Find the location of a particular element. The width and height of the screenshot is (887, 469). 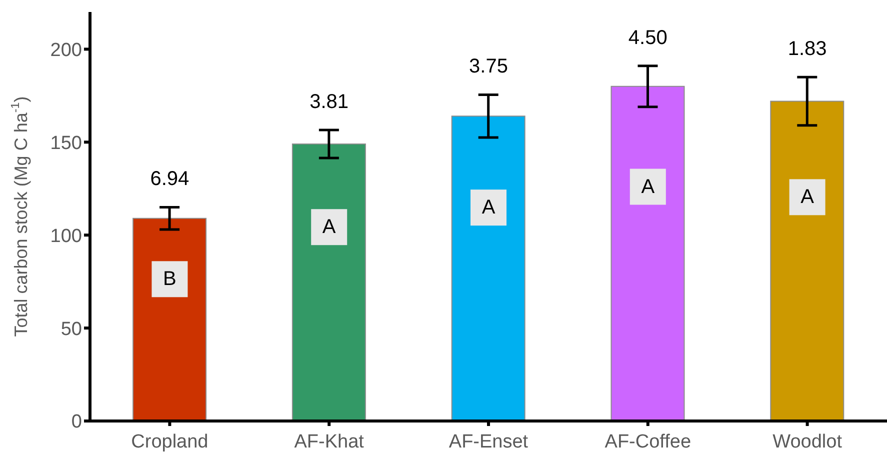

y-tick-label: 50 is located at coordinates (71, 329).